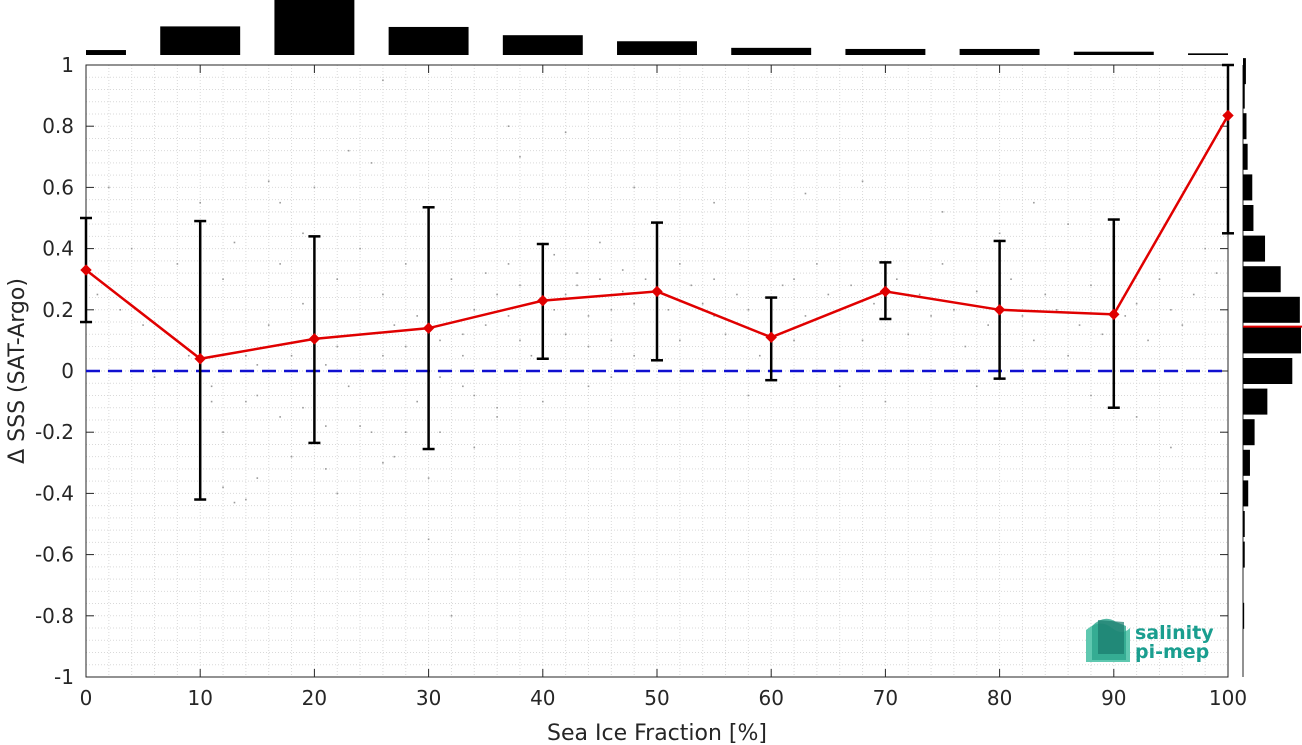 The height and width of the screenshot is (745, 1302). I want to click on x-tick-label: 60, so click(770, 698).